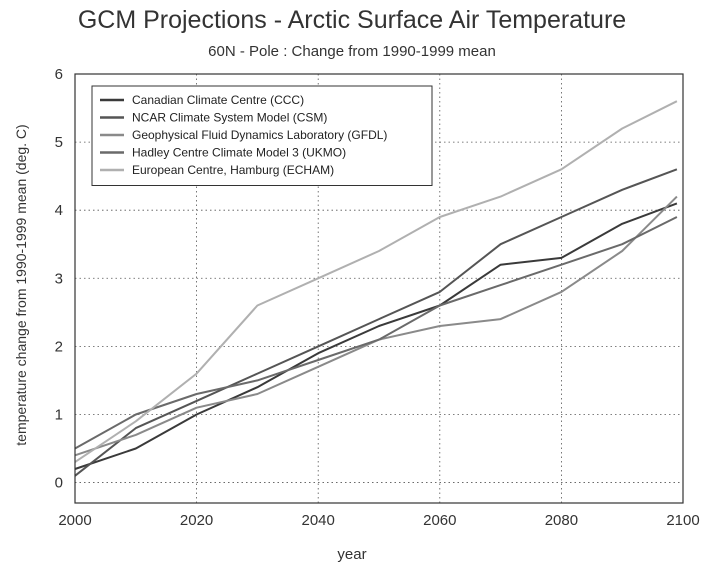  Describe the element at coordinates (239, 153) in the screenshot. I see `legend-entry: Hadley Centre Climate Model 3 (UKMO)` at that location.